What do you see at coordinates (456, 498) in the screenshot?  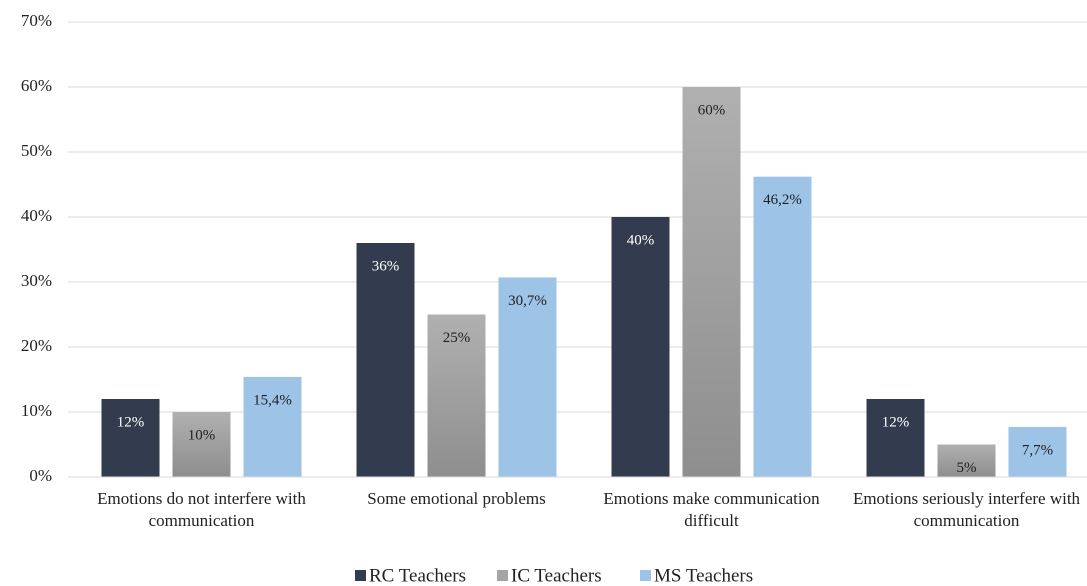 I see `x-tick-label: Some emotional problems` at bounding box center [456, 498].